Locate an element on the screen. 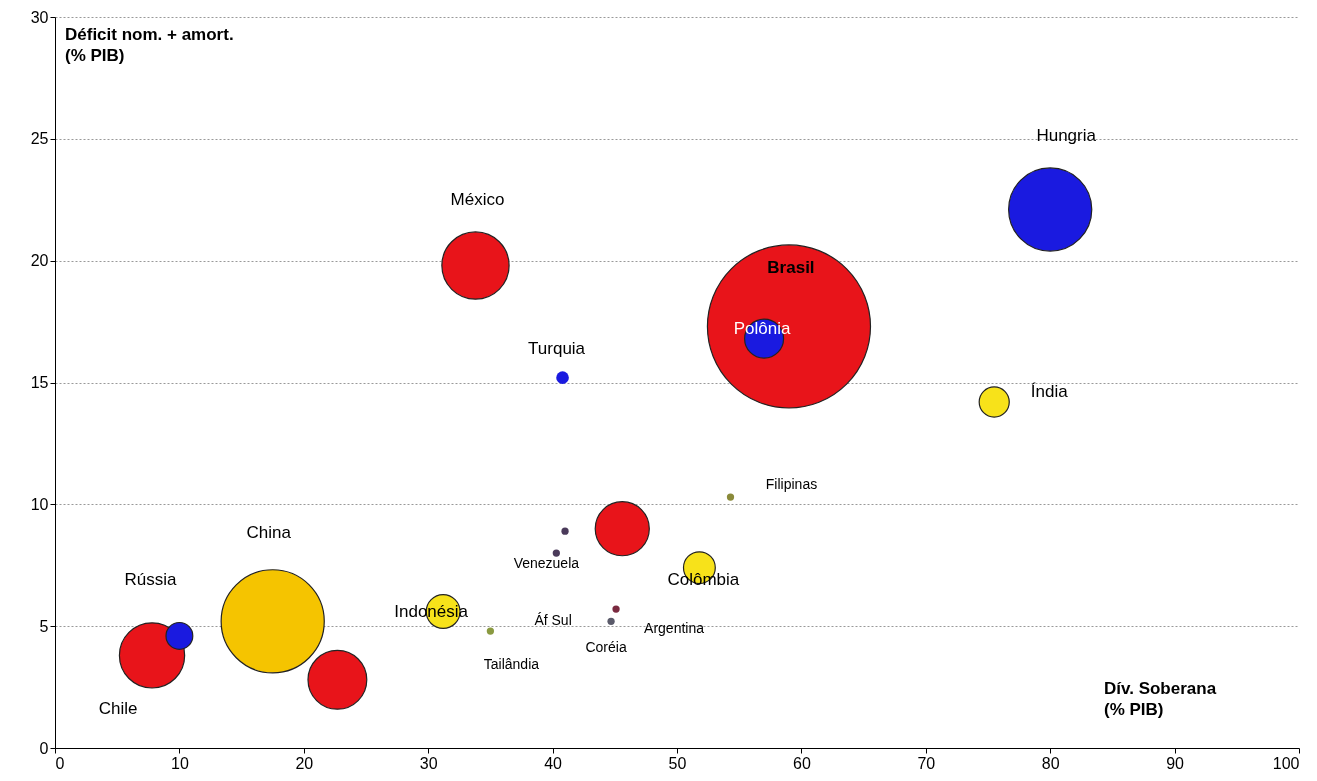 The image size is (1317, 781). y-tick-label: 5 is located at coordinates (44, 626).